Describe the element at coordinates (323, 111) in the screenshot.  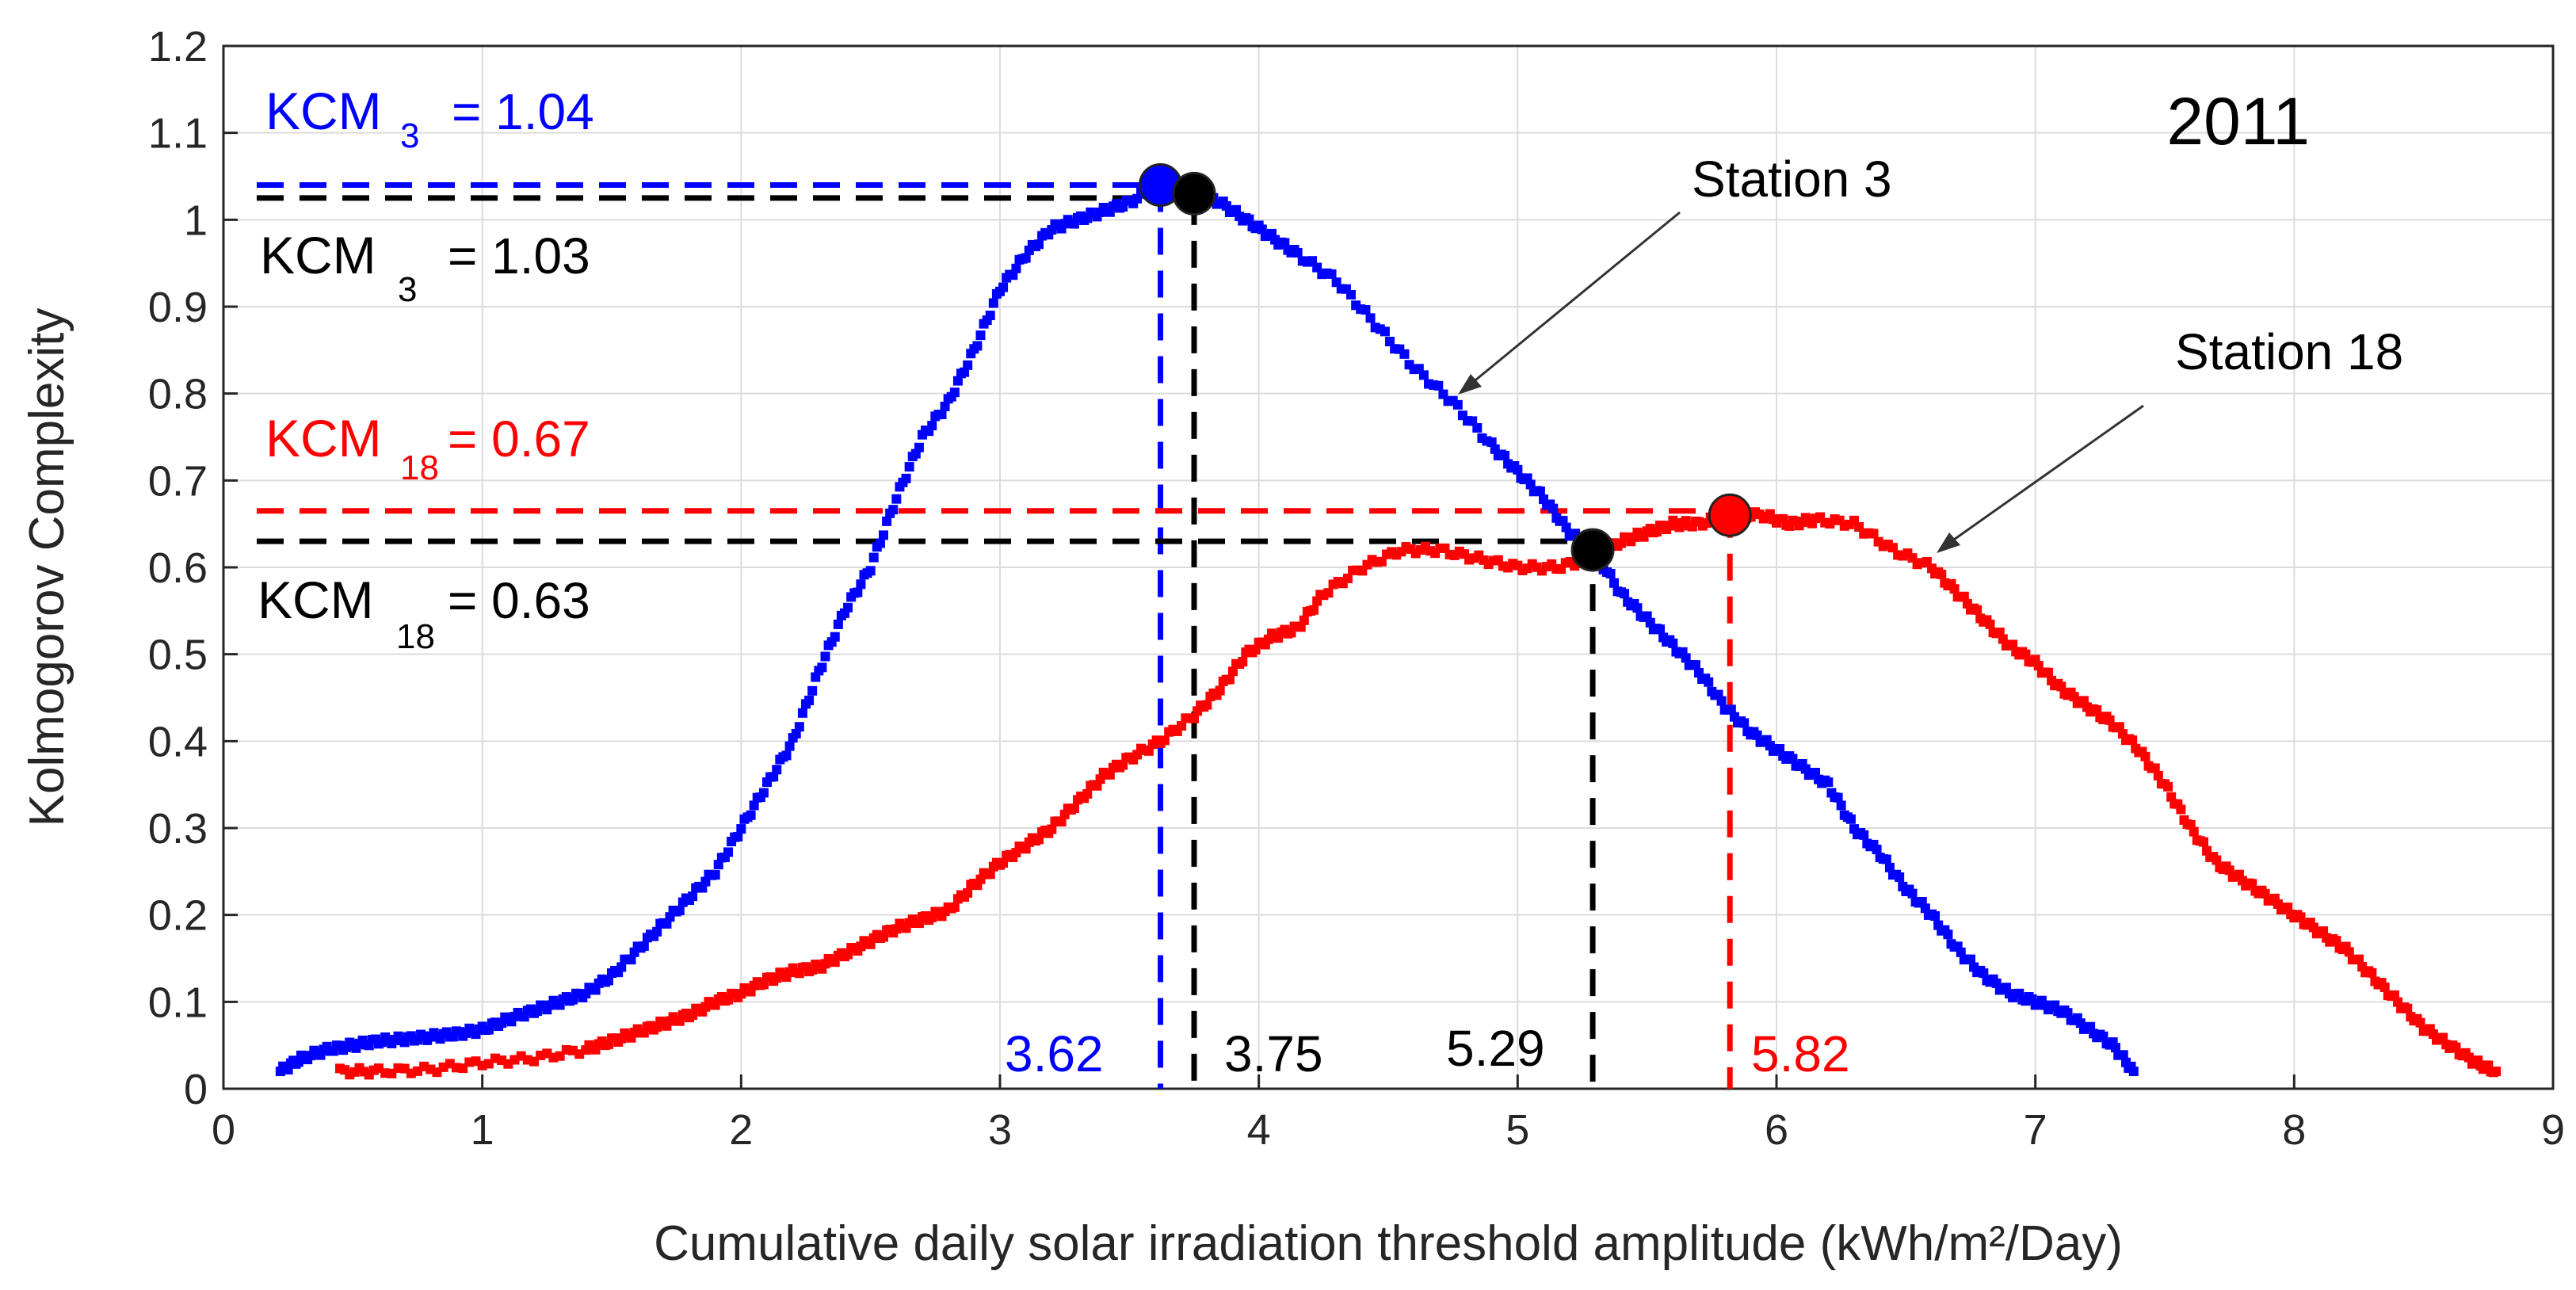
I see `kcm3-blue-main: KCM` at that location.